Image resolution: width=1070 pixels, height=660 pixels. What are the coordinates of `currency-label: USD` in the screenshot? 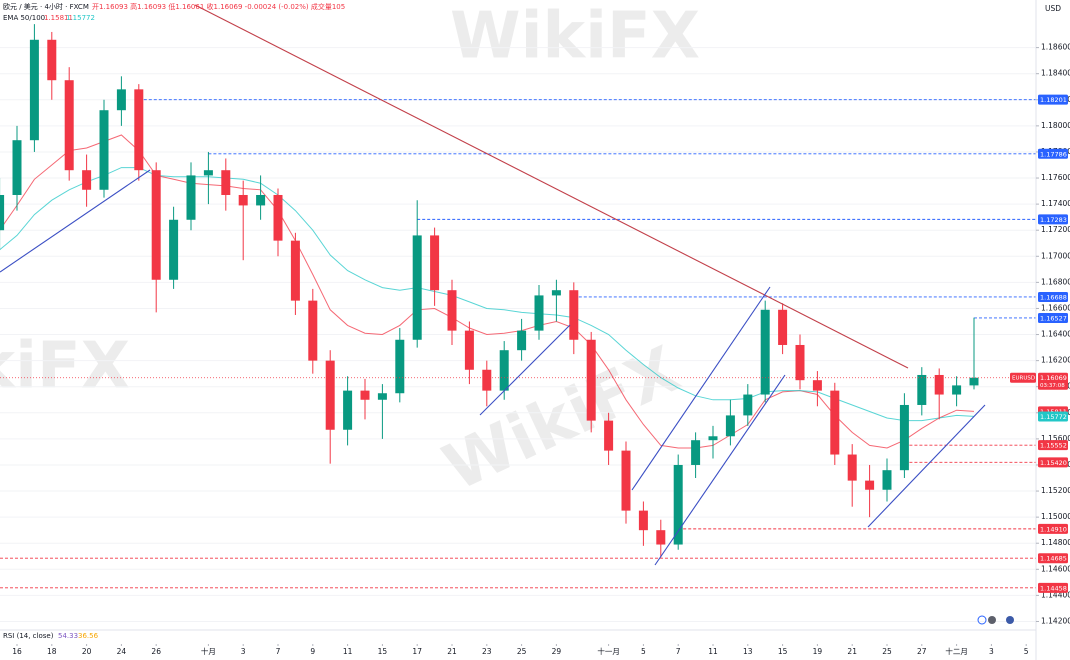 It's located at (1053, 8).